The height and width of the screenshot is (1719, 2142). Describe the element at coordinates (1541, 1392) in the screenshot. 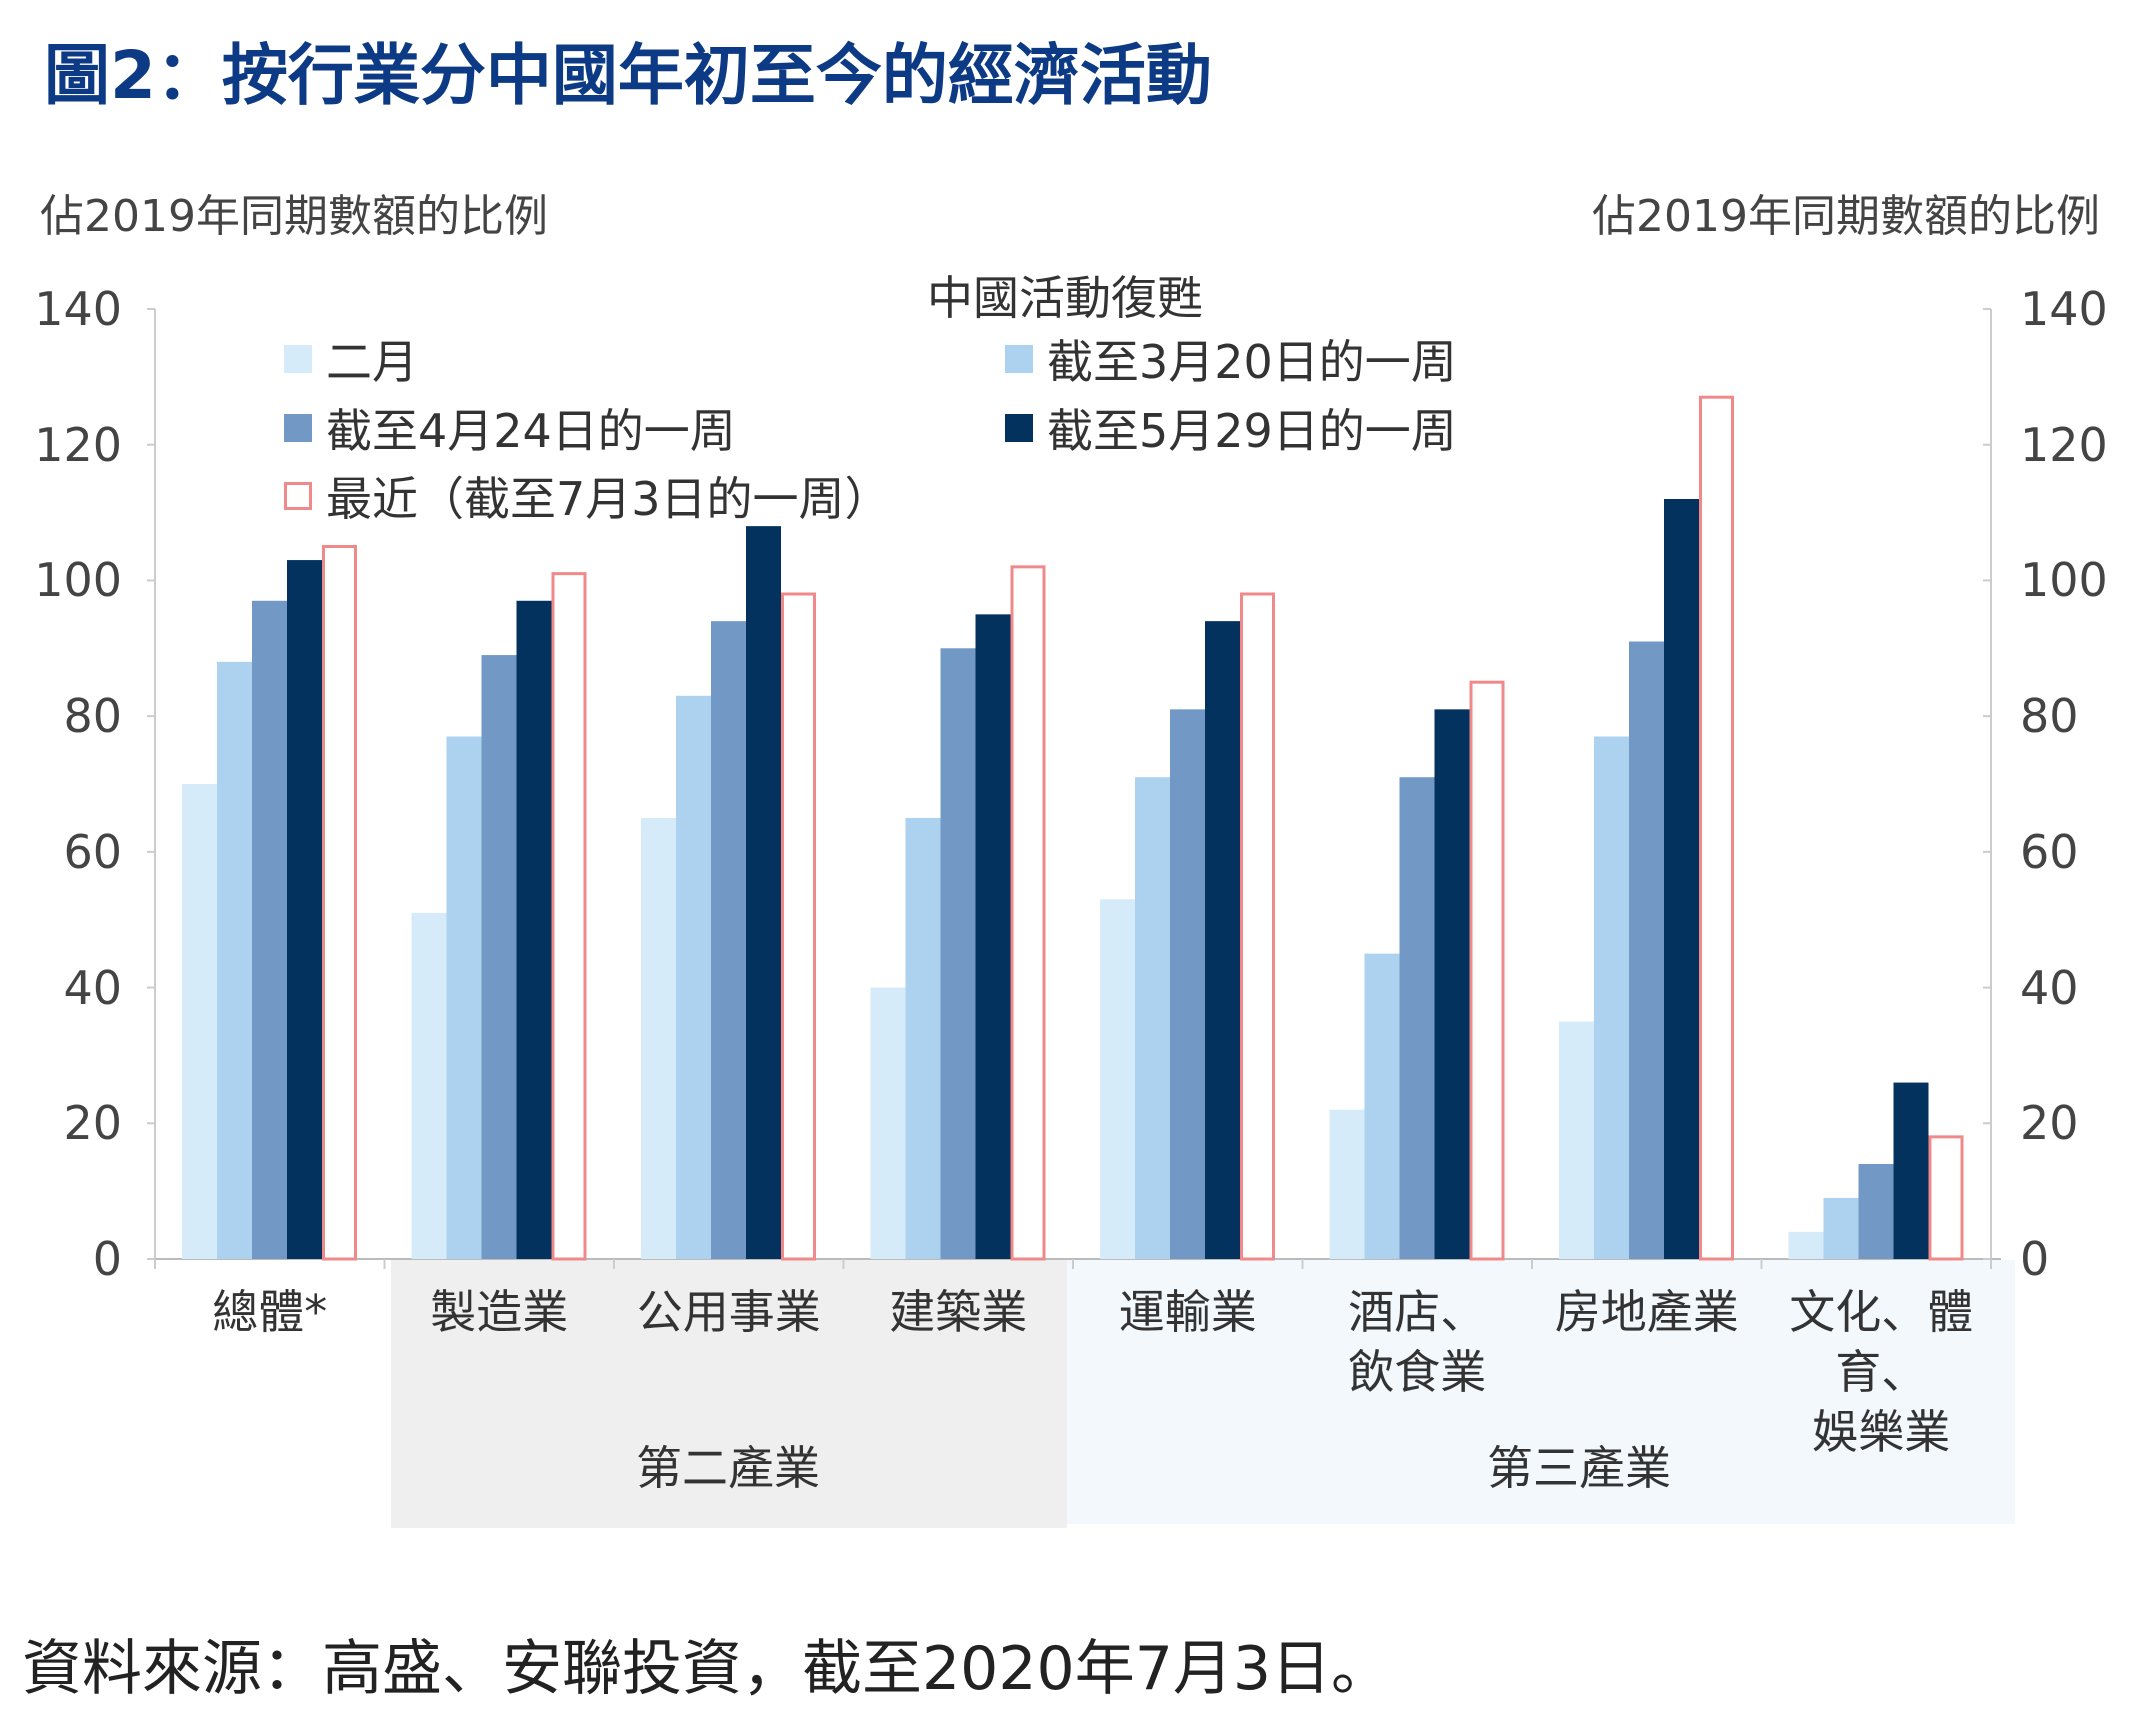

I see `group-bg-tertiary` at that location.